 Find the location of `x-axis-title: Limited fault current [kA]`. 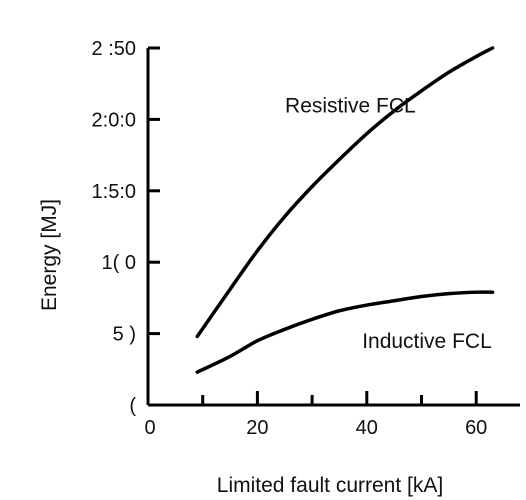

x-axis-title: Limited fault current [kA] is located at coordinates (330, 485).